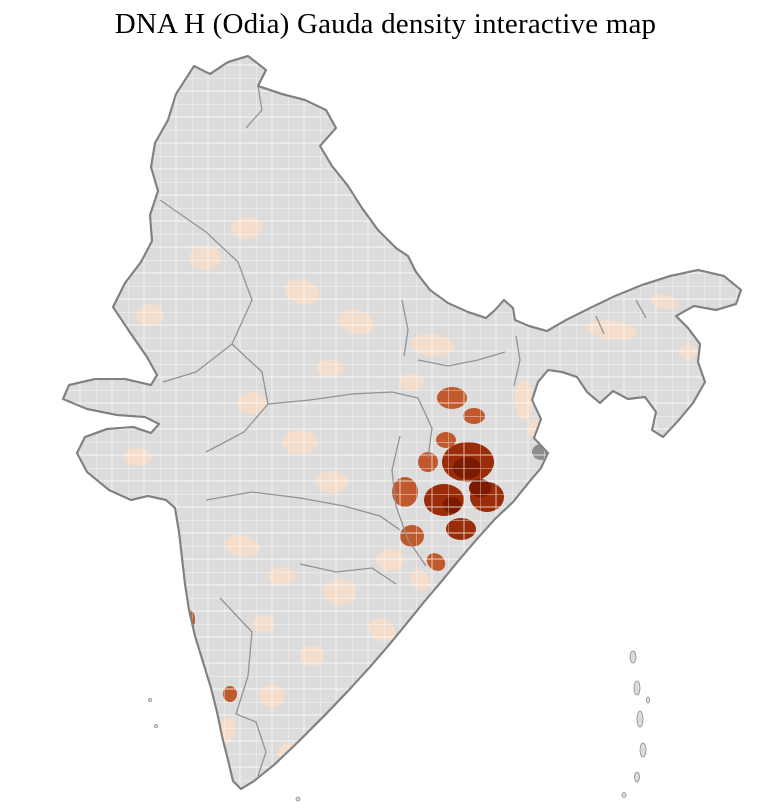 Image resolution: width=771 pixels, height=812 pixels. What do you see at coordinates (272, 696) in the screenshot?
I see `map-region-karnataka-south: karnataka-south — Low density` at bounding box center [272, 696].